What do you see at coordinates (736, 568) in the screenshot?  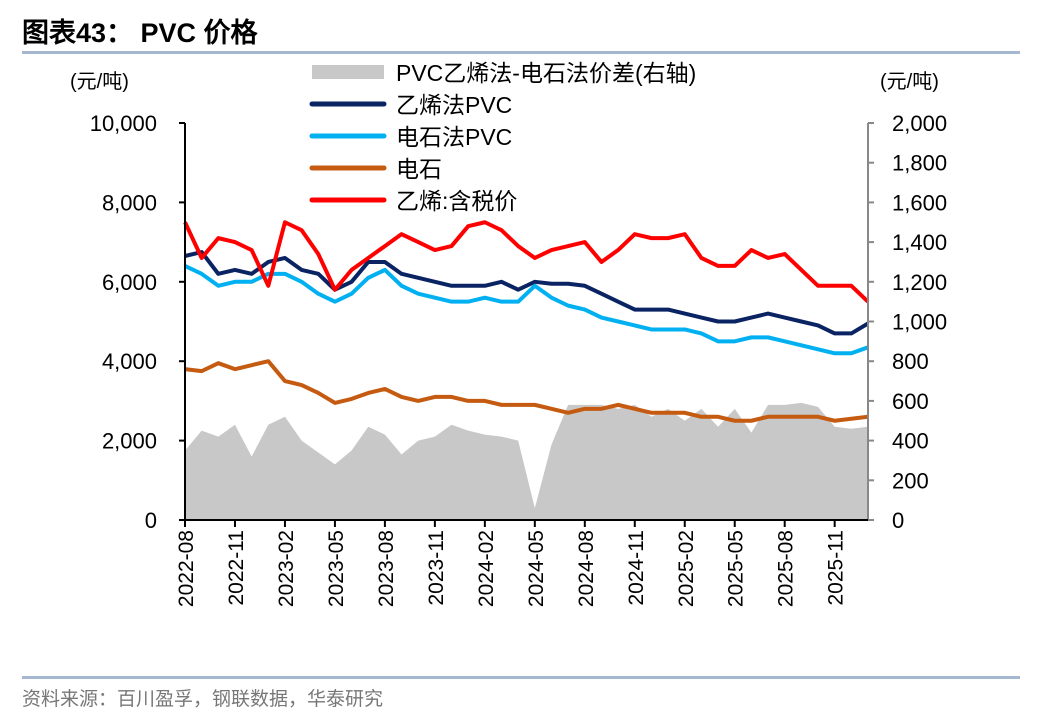 I see `x-tick-label: 2025-05` at bounding box center [736, 568].